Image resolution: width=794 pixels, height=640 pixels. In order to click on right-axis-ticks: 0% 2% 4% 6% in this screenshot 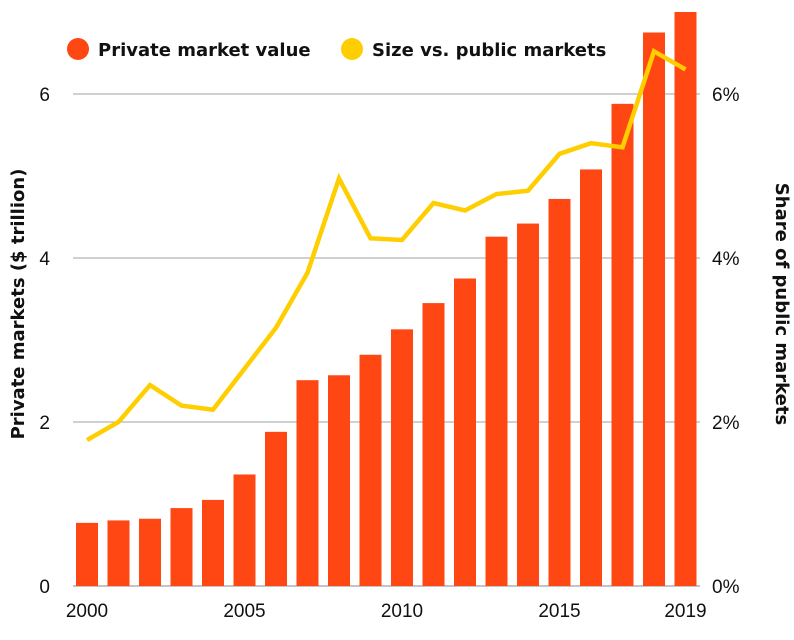, I will do `click(726, 341)`.